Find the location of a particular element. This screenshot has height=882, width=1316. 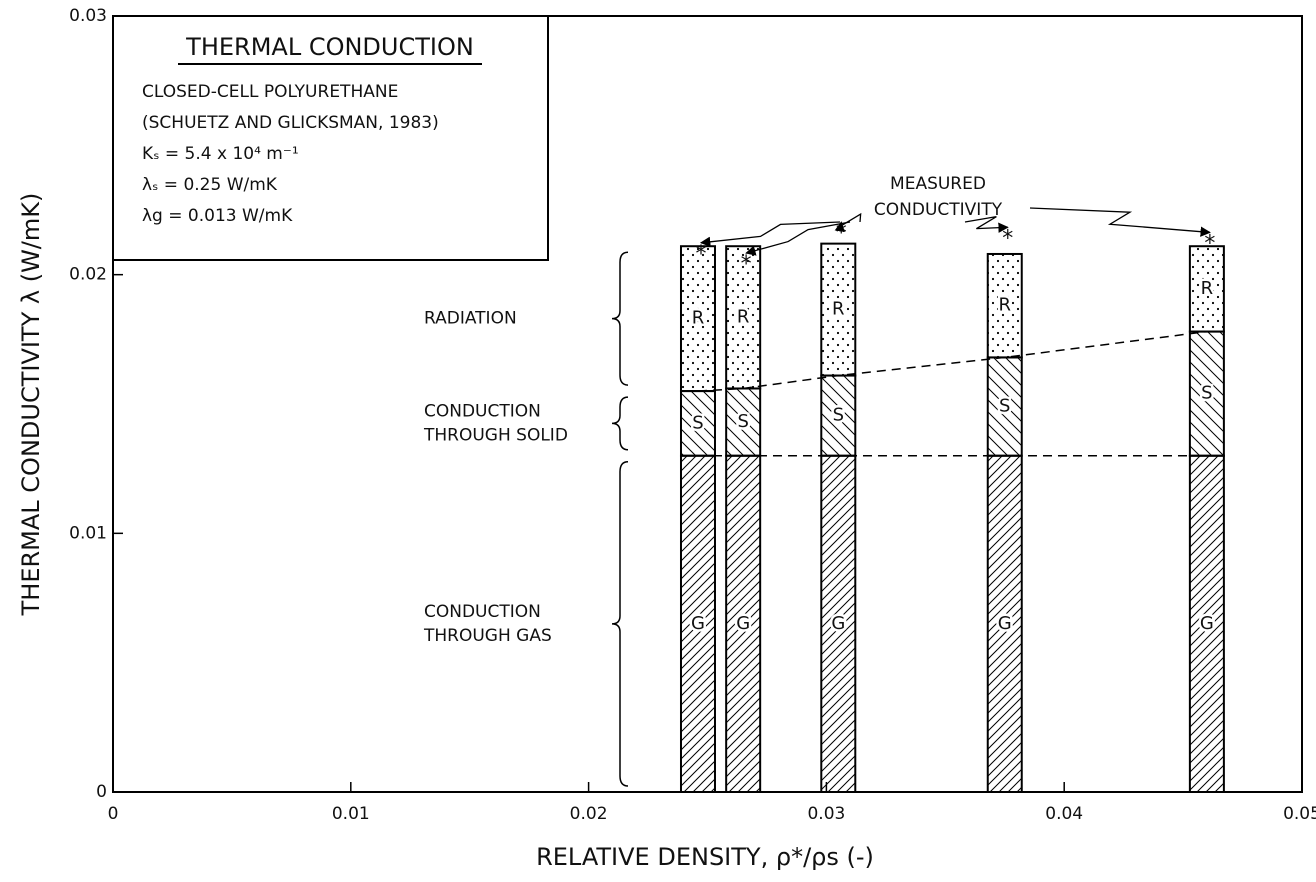

x-tick-label: 0.04 is located at coordinates (1064, 814).